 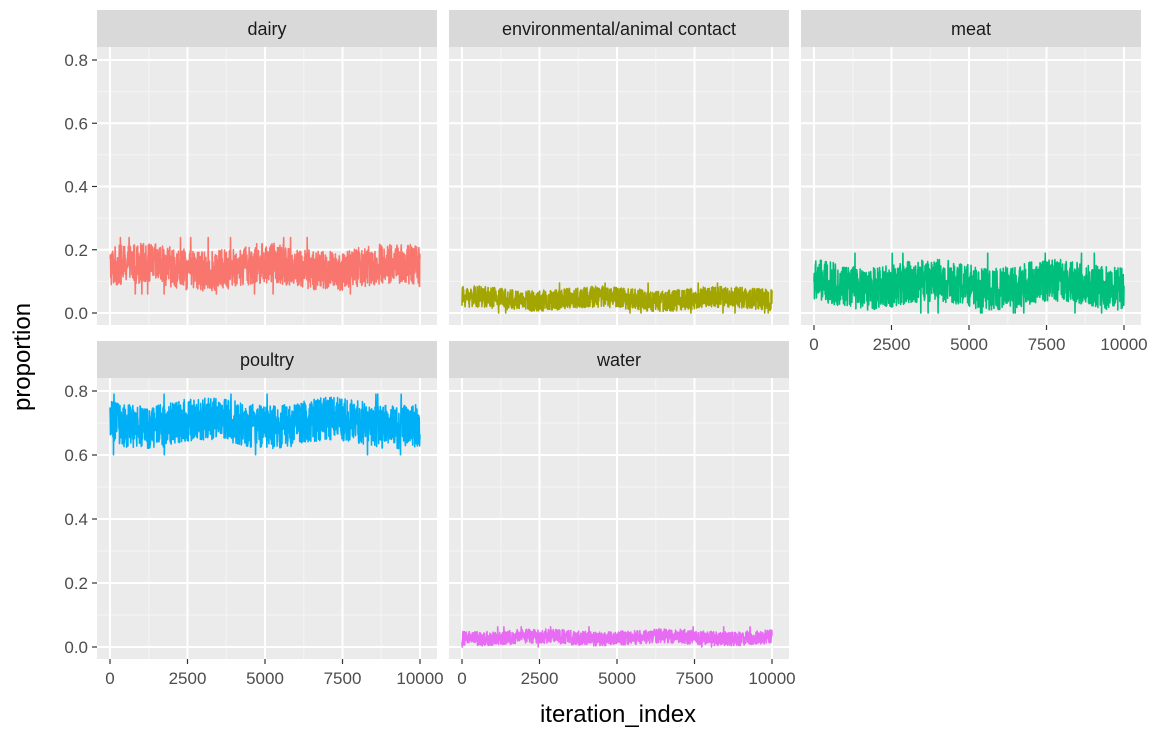 What do you see at coordinates (969, 283) in the screenshot?
I see `trace-line-meat` at bounding box center [969, 283].